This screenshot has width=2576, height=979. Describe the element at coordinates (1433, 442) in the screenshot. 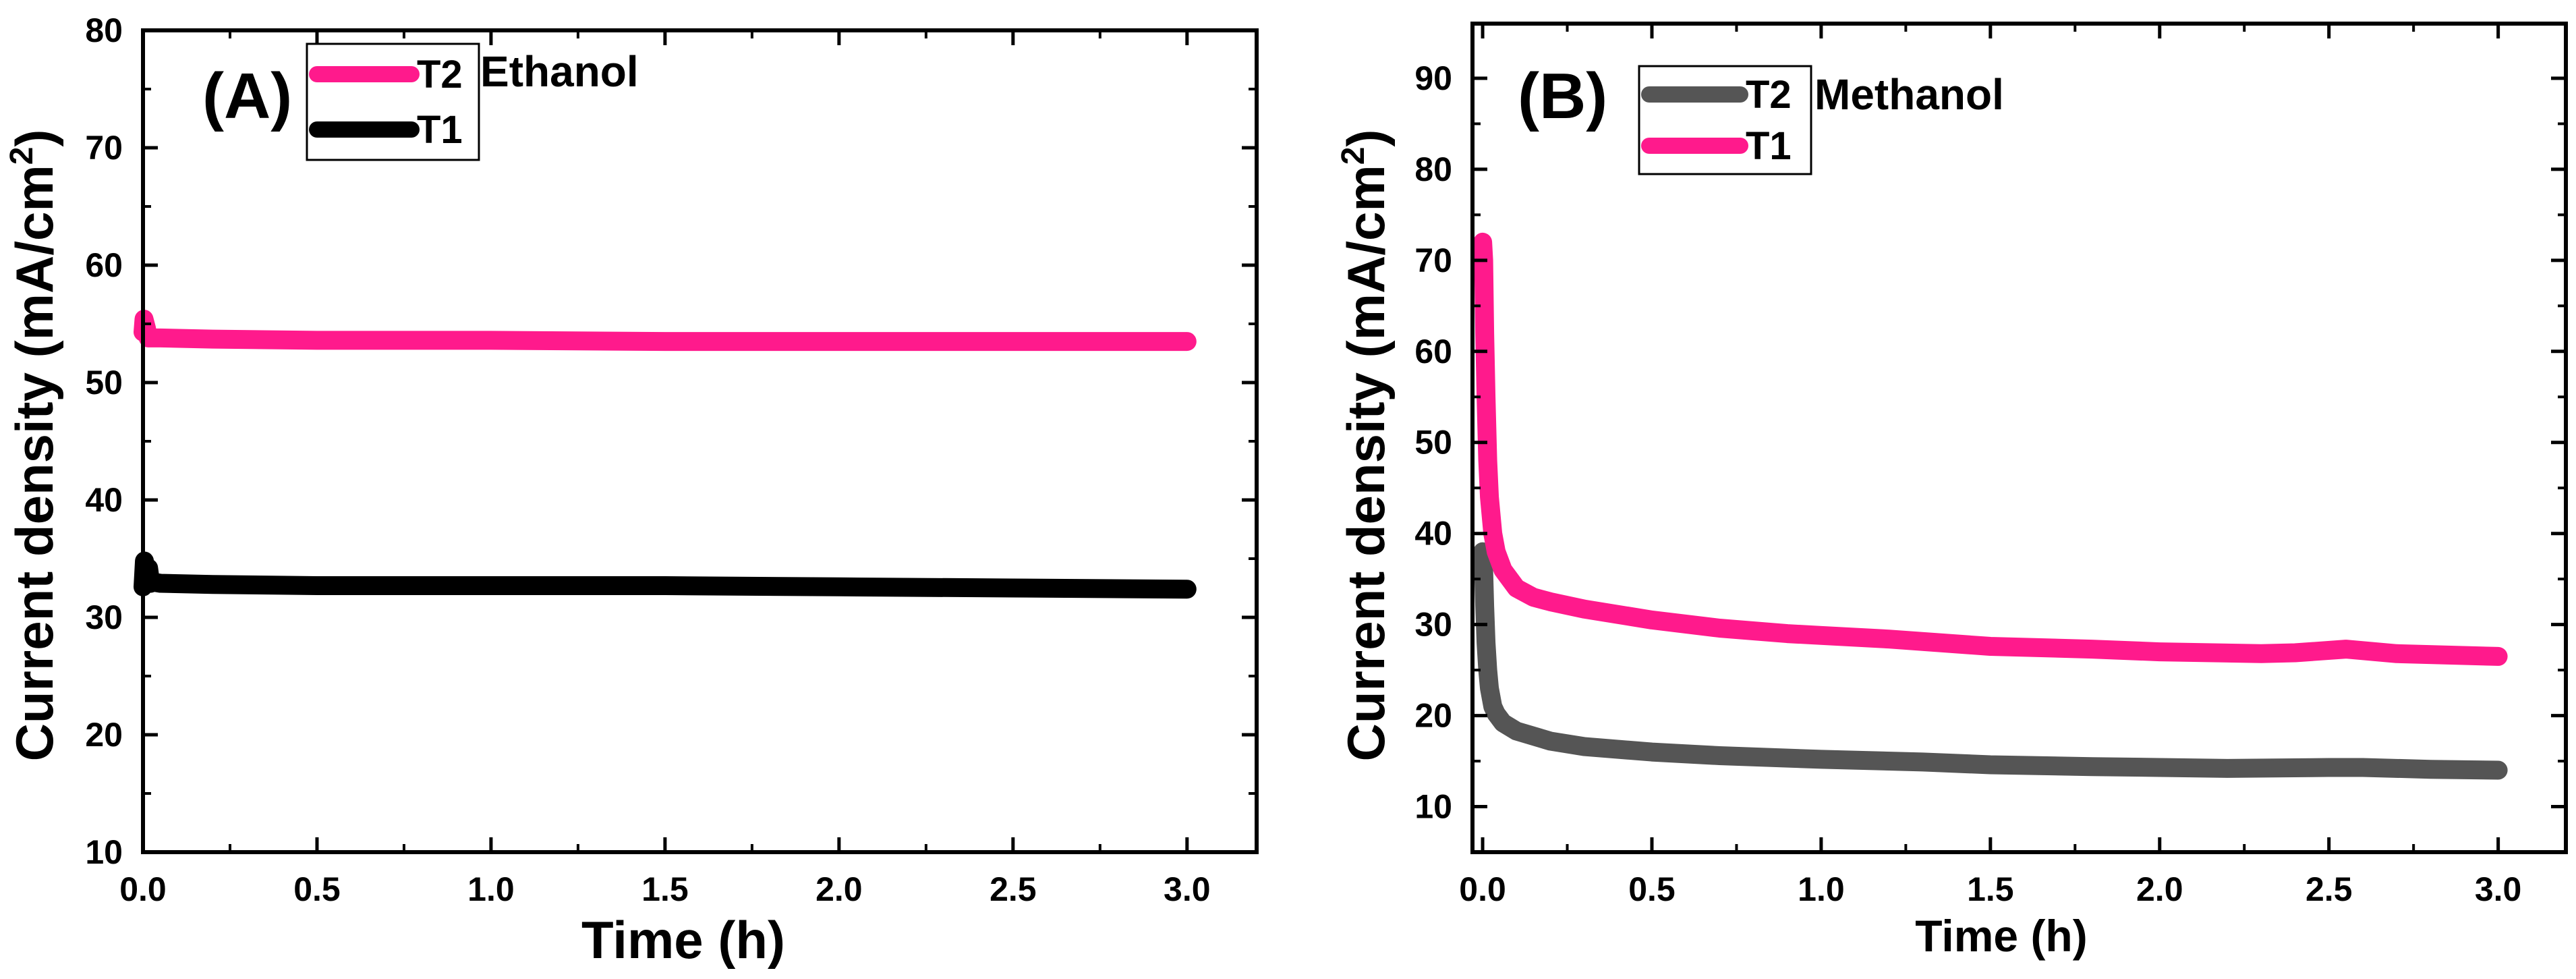

I see `panel-b-y-tick-label: 50` at that location.